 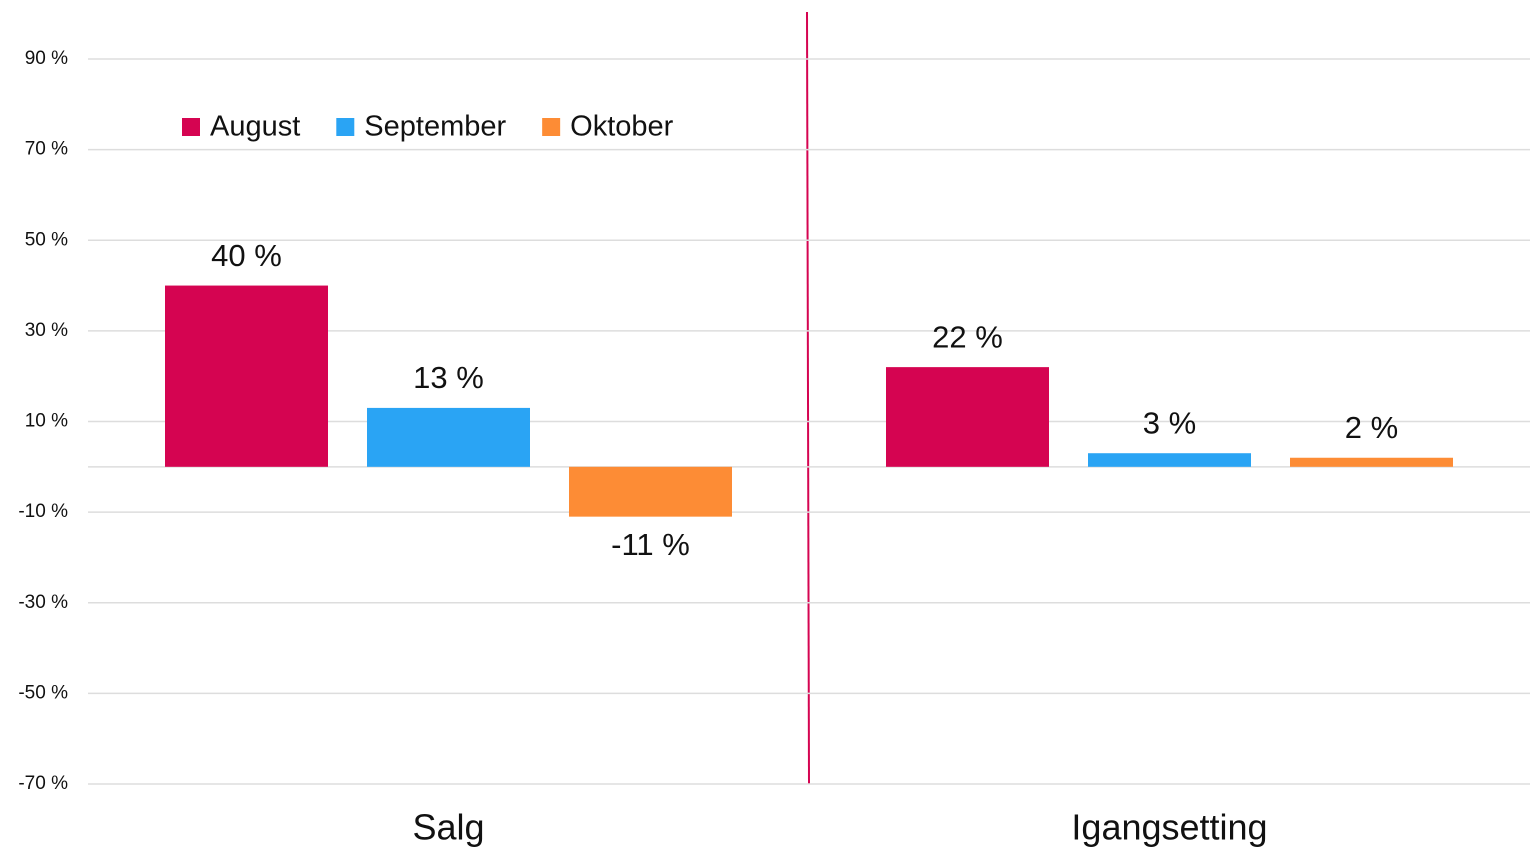 I want to click on x-tick-label: Salg, so click(x=448, y=827).